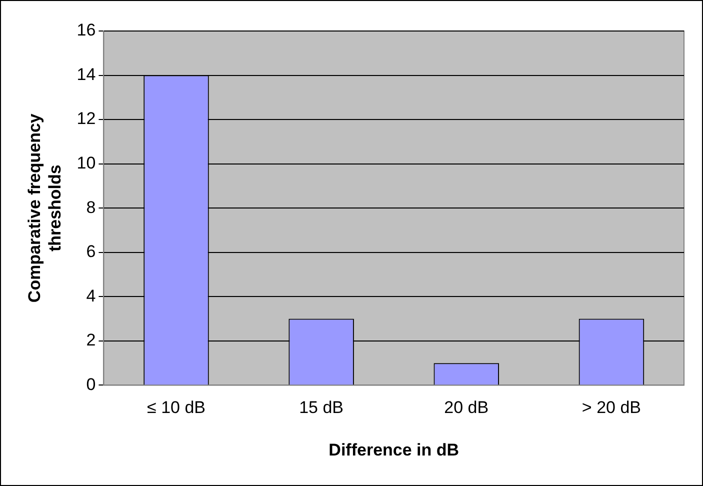  I want to click on y-tick-label: 0, so click(91, 384).